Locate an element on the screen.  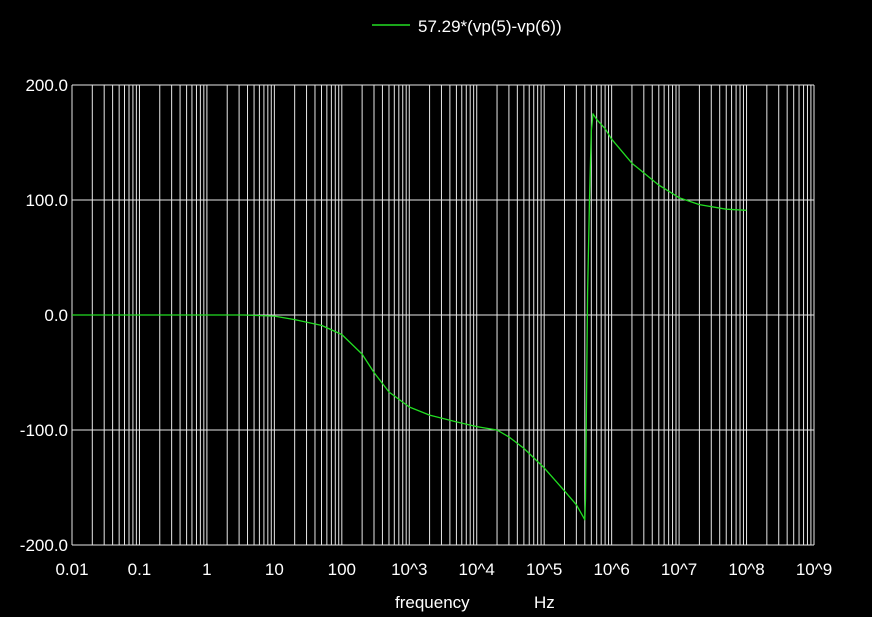
x-tick-label: 1 is located at coordinates (206, 569).